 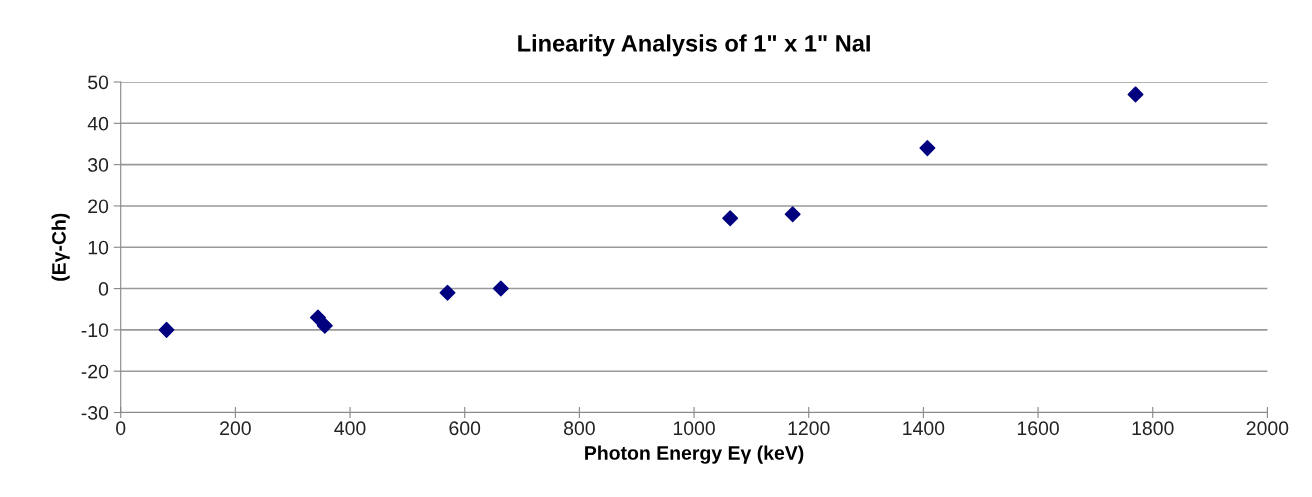 What do you see at coordinates (694, 454) in the screenshot?
I see `x-axis-title: Photon Energy Eγ (keV)` at bounding box center [694, 454].